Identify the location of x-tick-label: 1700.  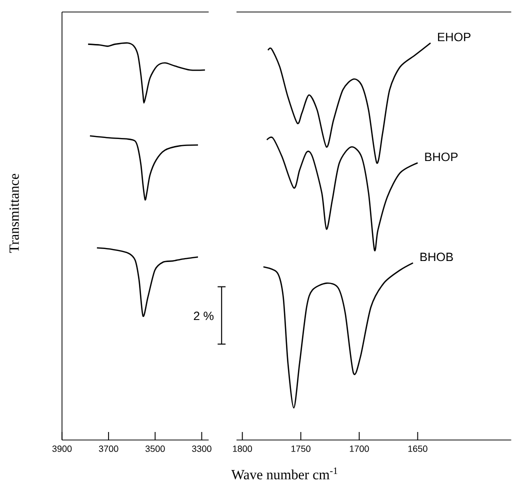
(359, 449).